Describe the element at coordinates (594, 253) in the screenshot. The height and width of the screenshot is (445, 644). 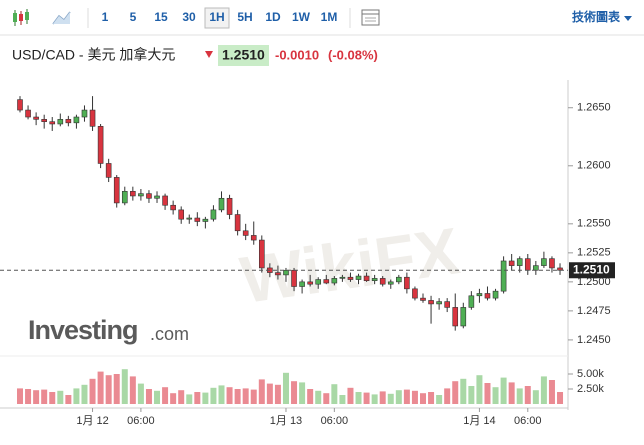
I see `y-tick-label: 1.2525` at that location.